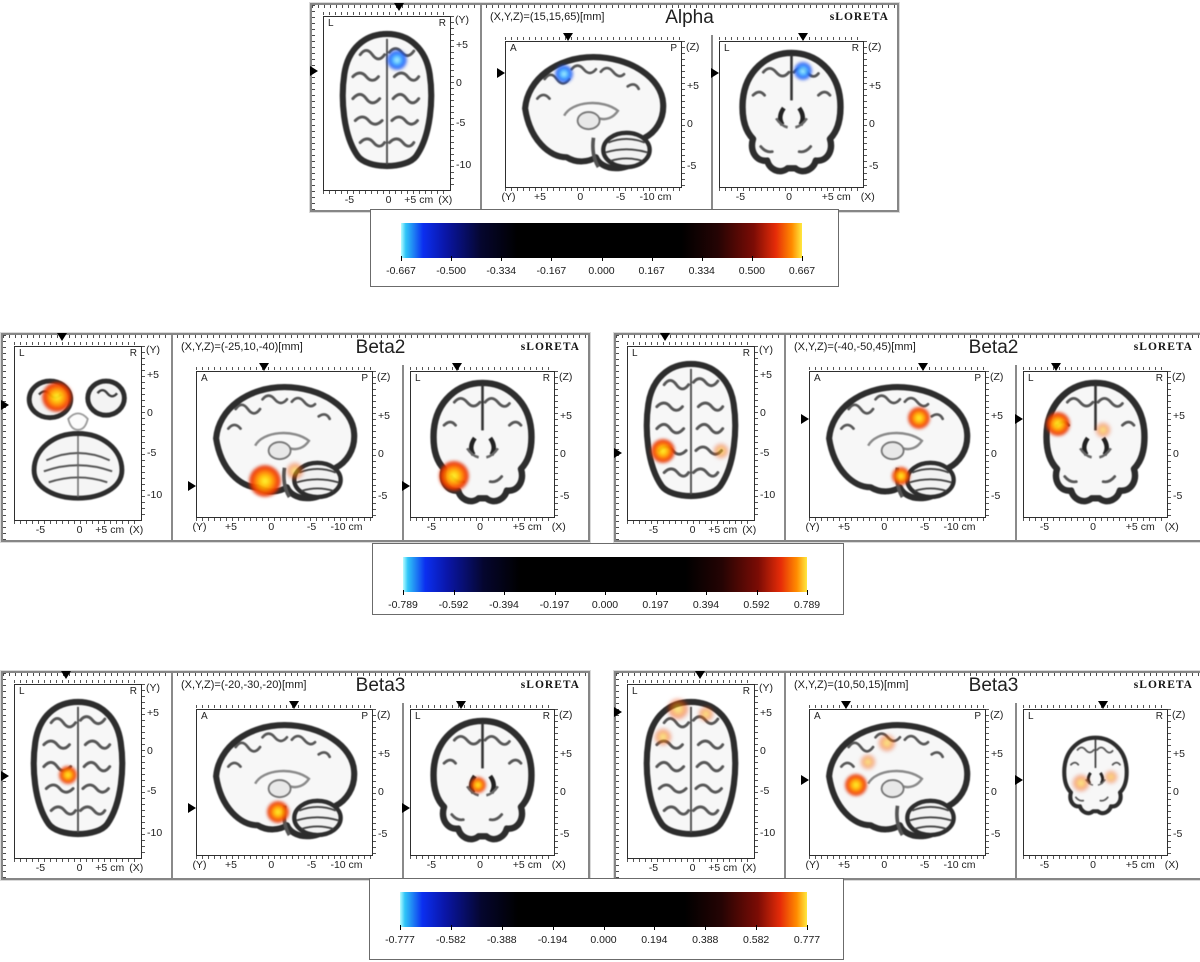  Describe the element at coordinates (977, 716) in the screenshot. I see `orientation-label-posterior: P` at that location.